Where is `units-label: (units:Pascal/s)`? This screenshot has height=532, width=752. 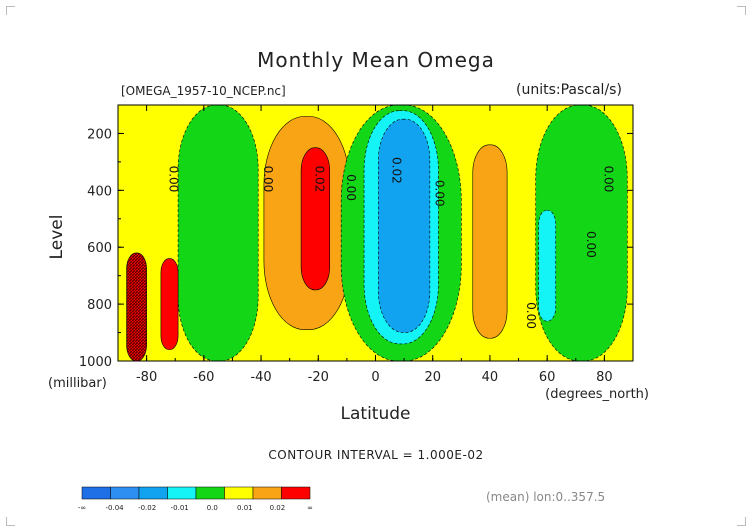
units-label: (units:Pascal/s) is located at coordinates (569, 90).